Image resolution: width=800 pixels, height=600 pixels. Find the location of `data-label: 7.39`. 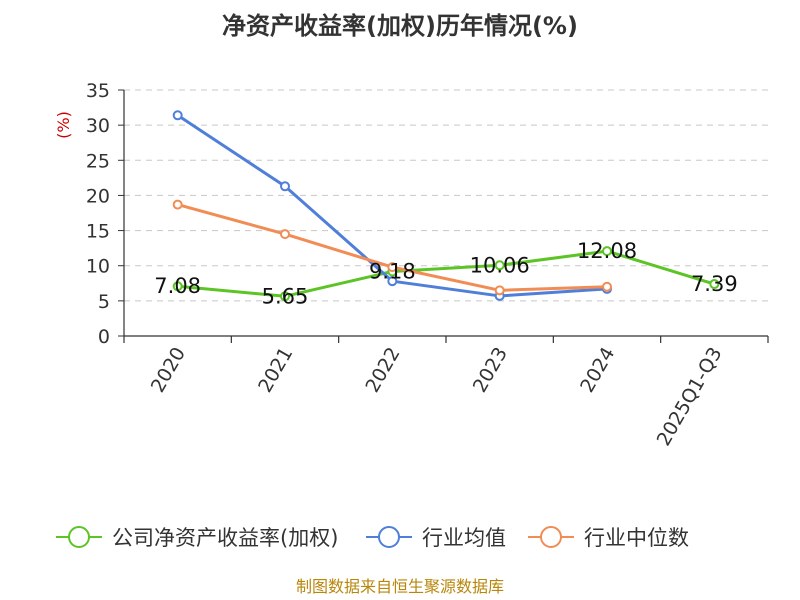

data-label: 7.39 is located at coordinates (714, 284).